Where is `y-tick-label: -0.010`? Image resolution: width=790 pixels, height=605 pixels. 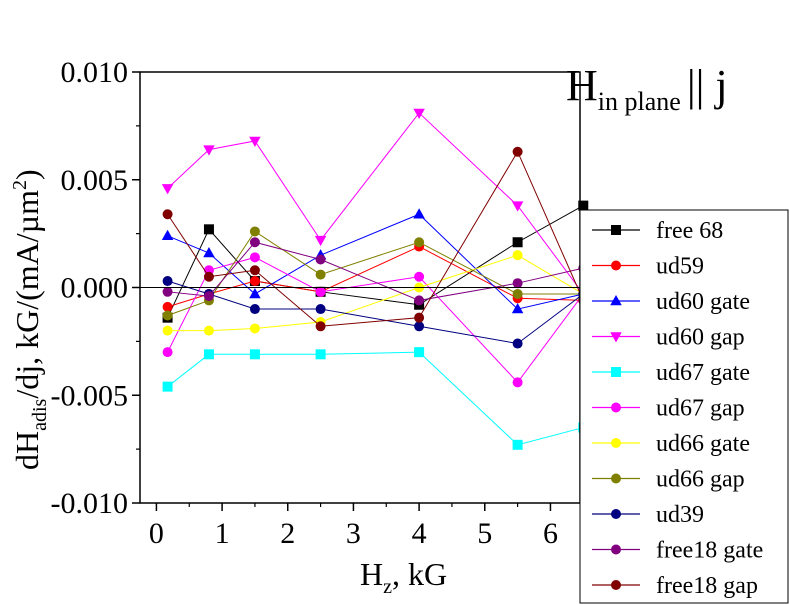 y-tick-label: -0.010 is located at coordinates (90, 503).